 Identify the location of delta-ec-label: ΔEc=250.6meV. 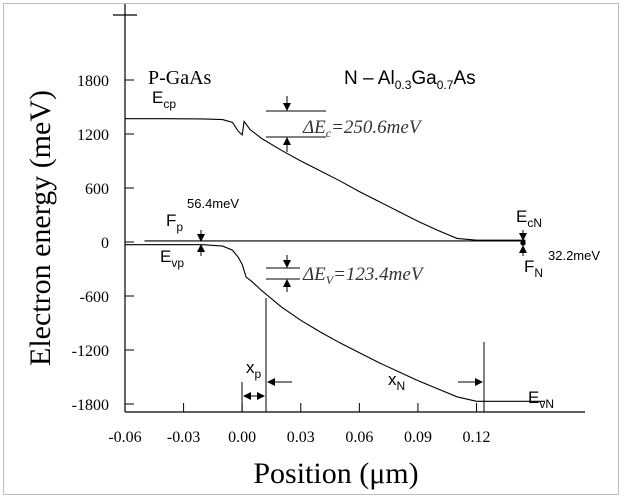
(362, 128).